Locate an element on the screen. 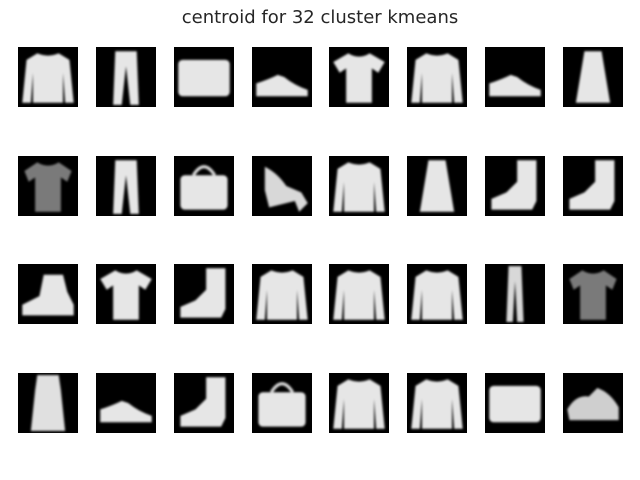 Image resolution: width=640 pixels, height=480 pixels. centroid-dress-long-icon is located at coordinates (48, 403).